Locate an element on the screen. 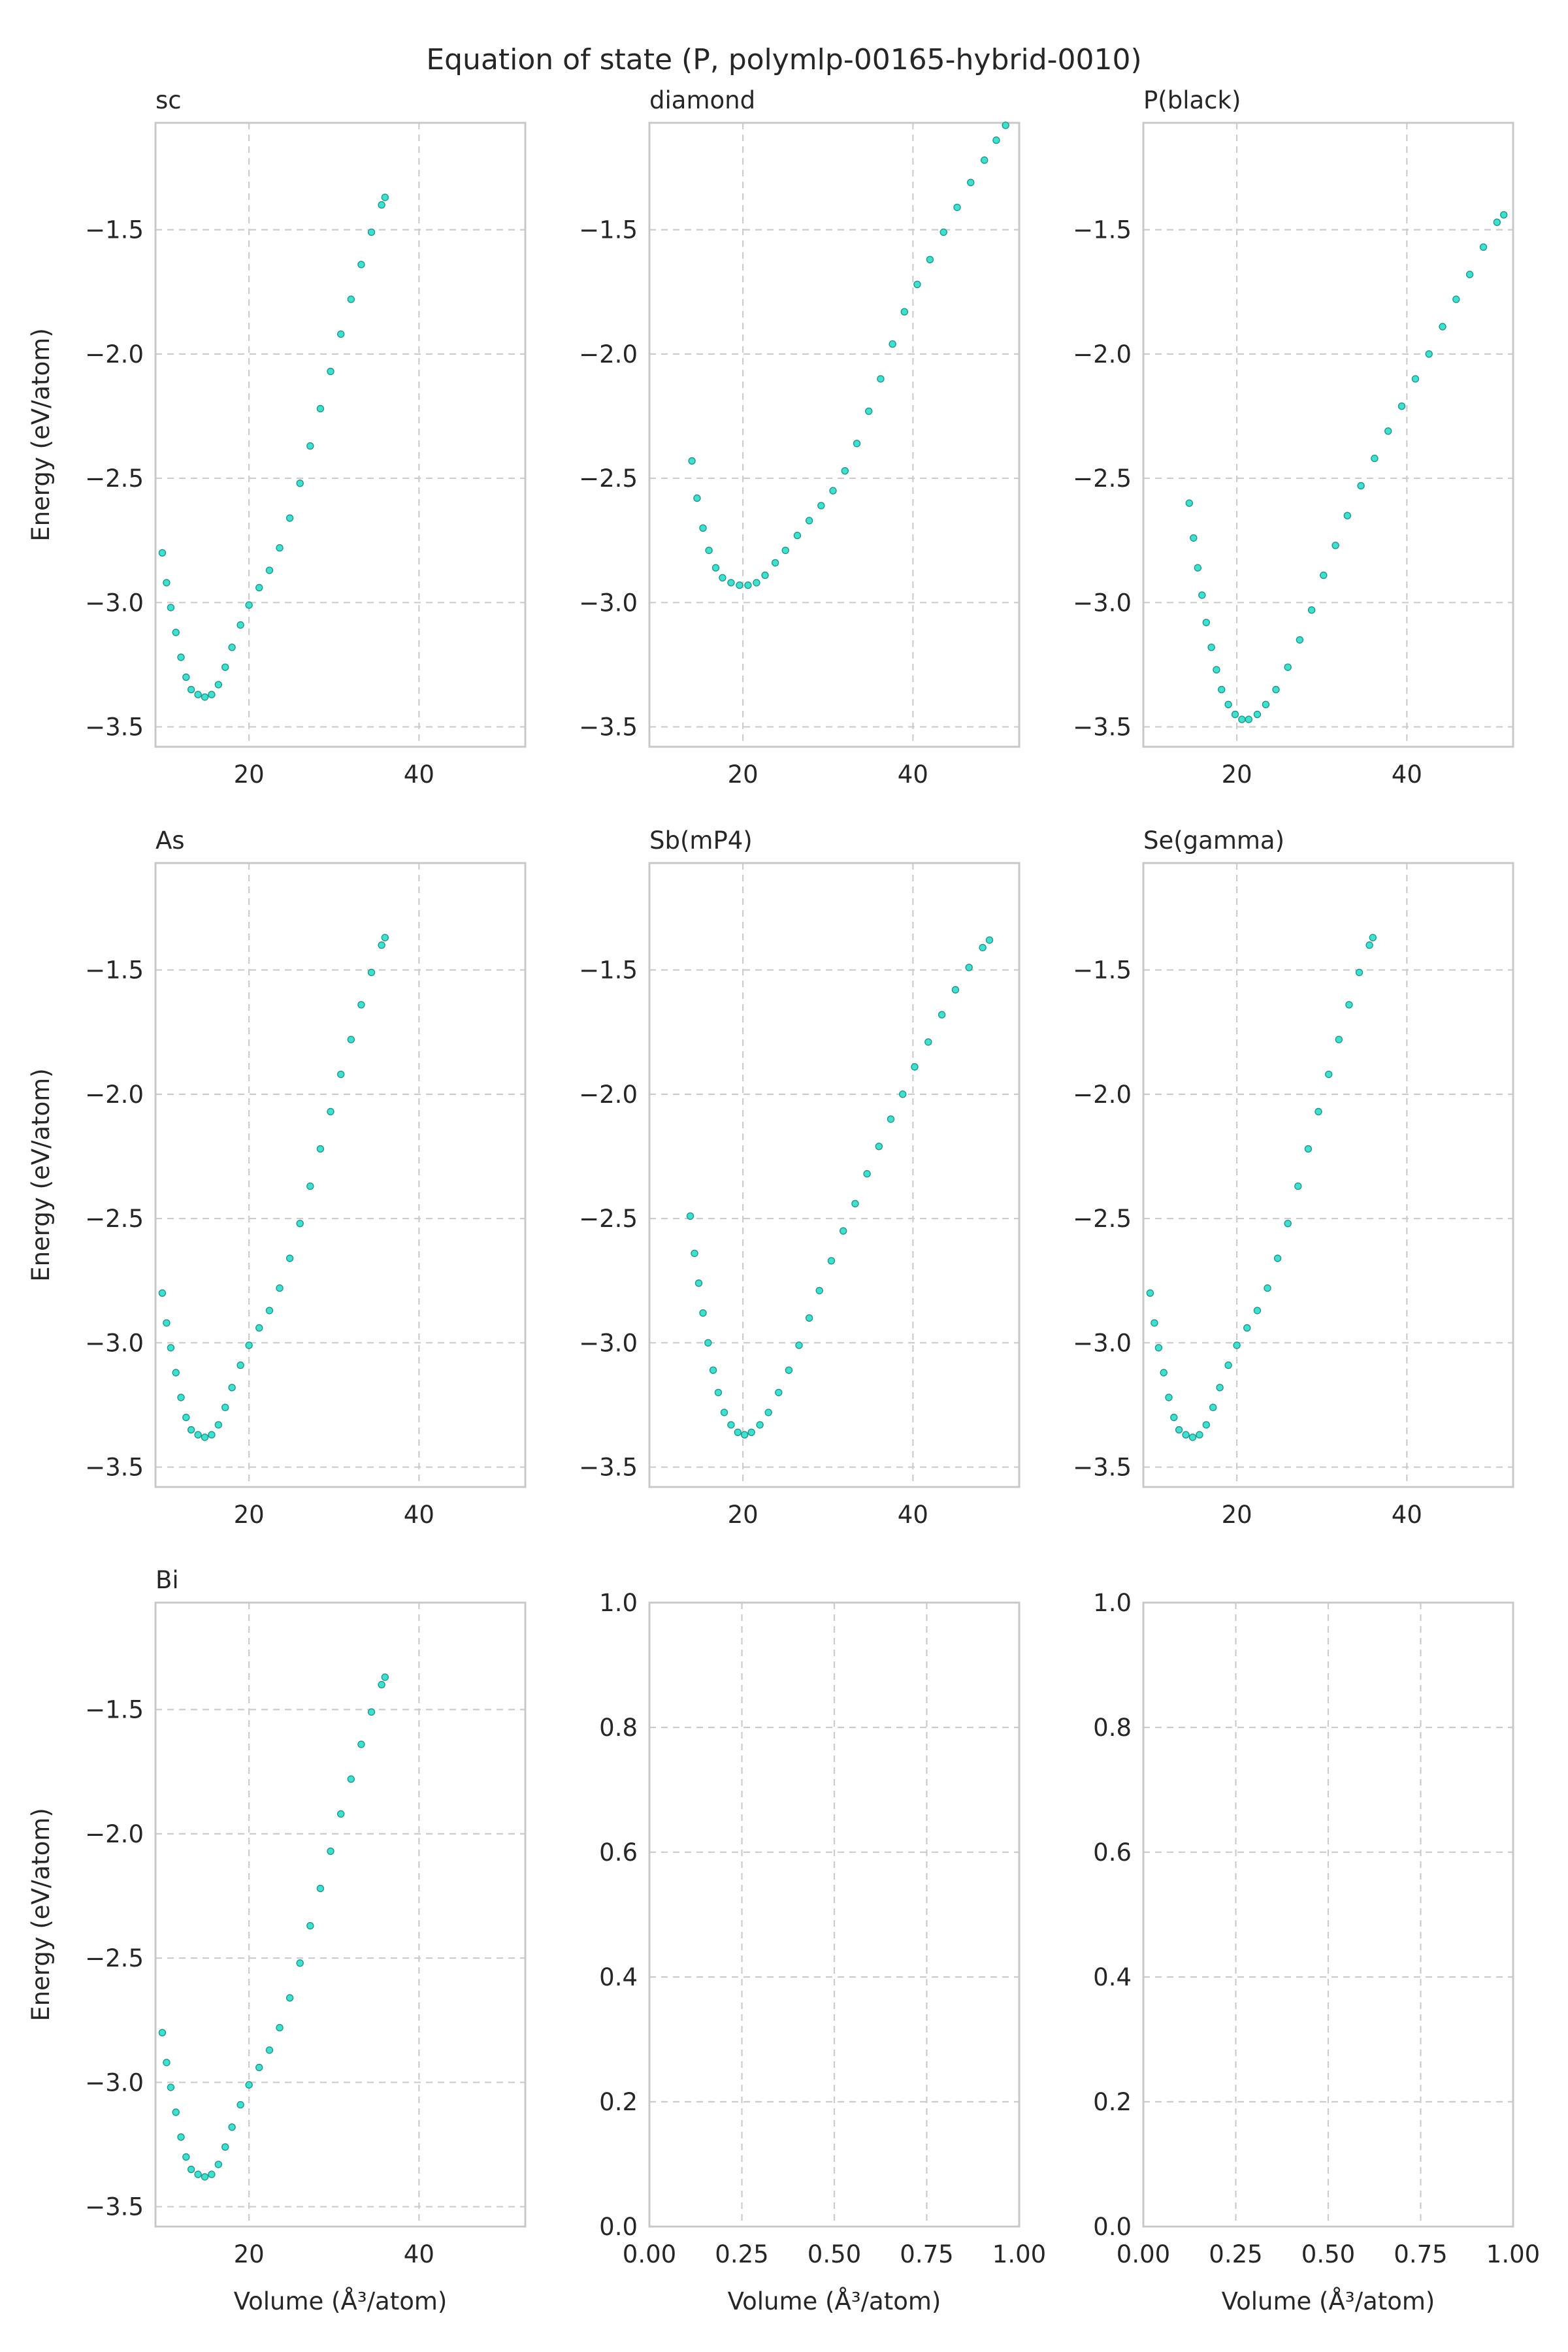 The height and width of the screenshot is (2352, 1568). x-tick-label: 0.25 is located at coordinates (1235, 2254).